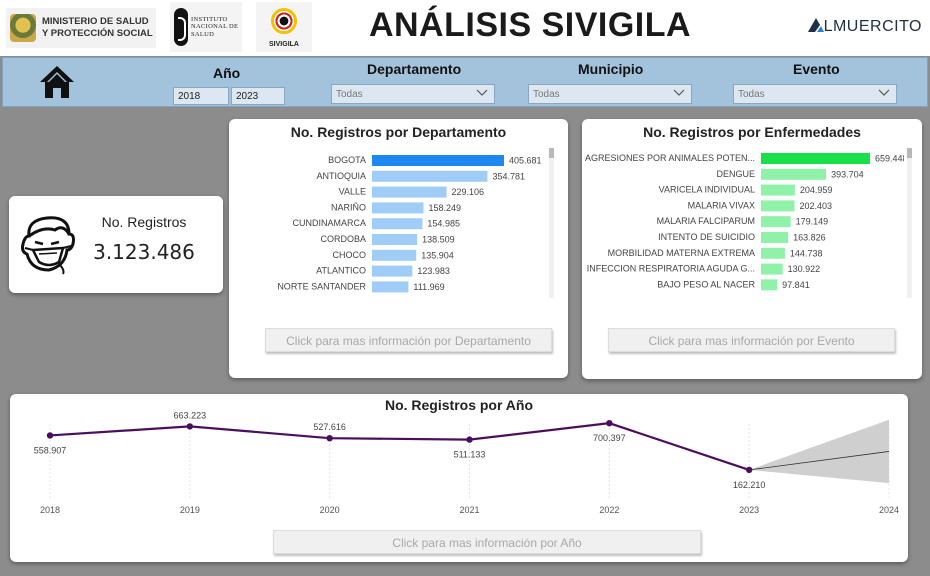 This screenshot has width=930, height=576. What do you see at coordinates (116, 244) in the screenshot?
I see `kpi-card: No. Registros 3.123.486` at bounding box center [116, 244].